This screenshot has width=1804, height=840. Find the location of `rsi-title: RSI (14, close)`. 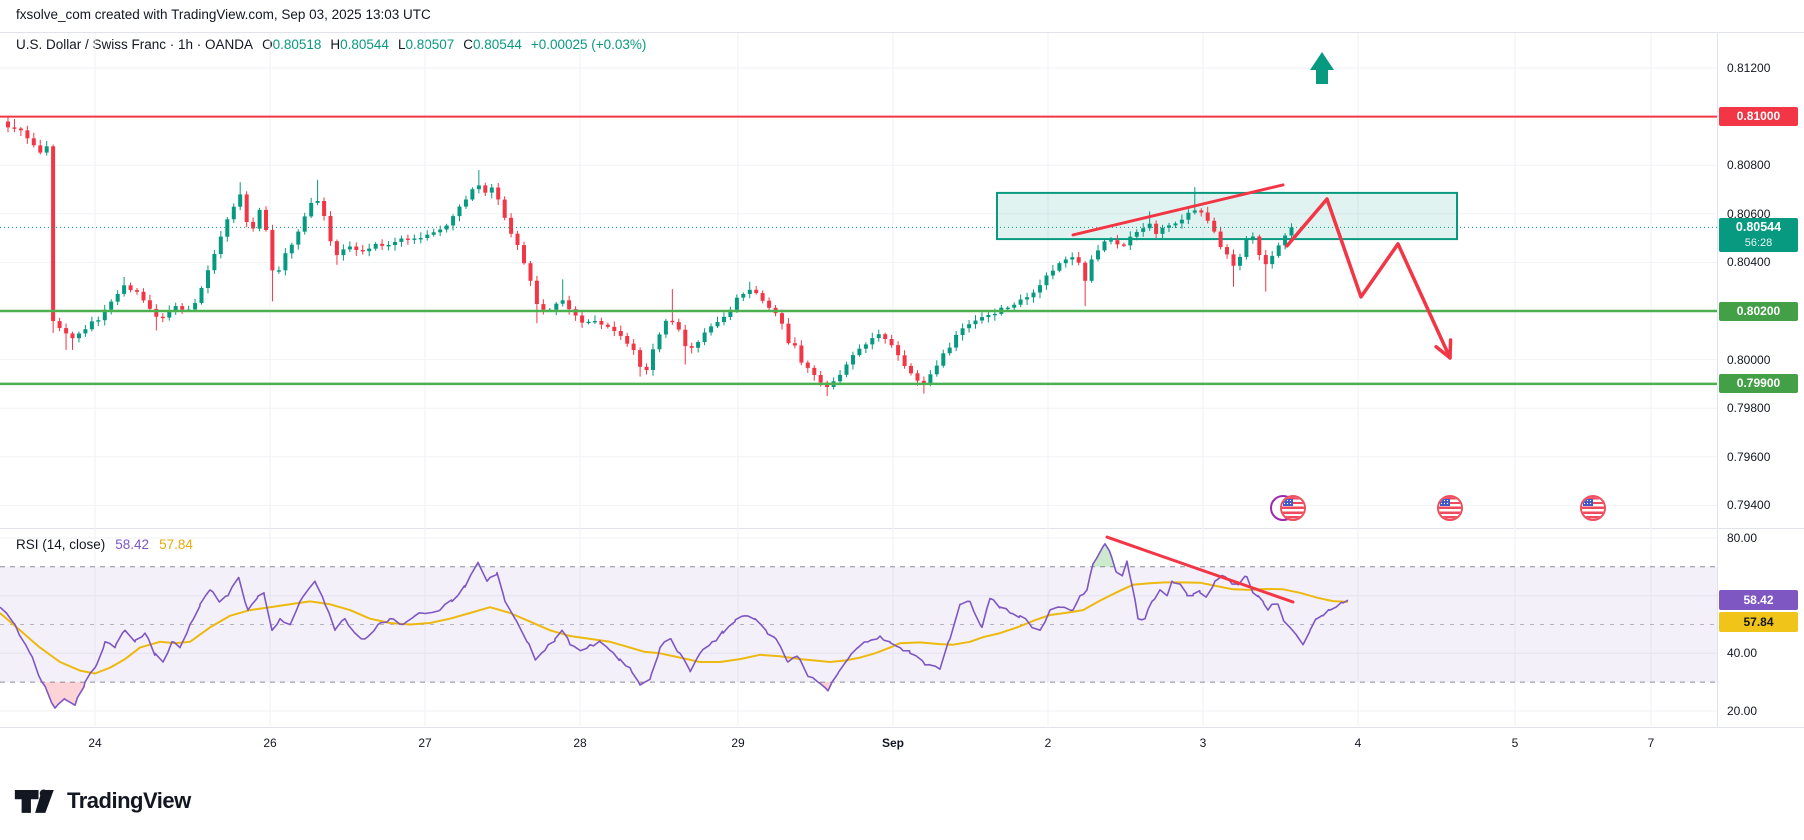

rsi-title: RSI (14, close) is located at coordinates (61, 544).